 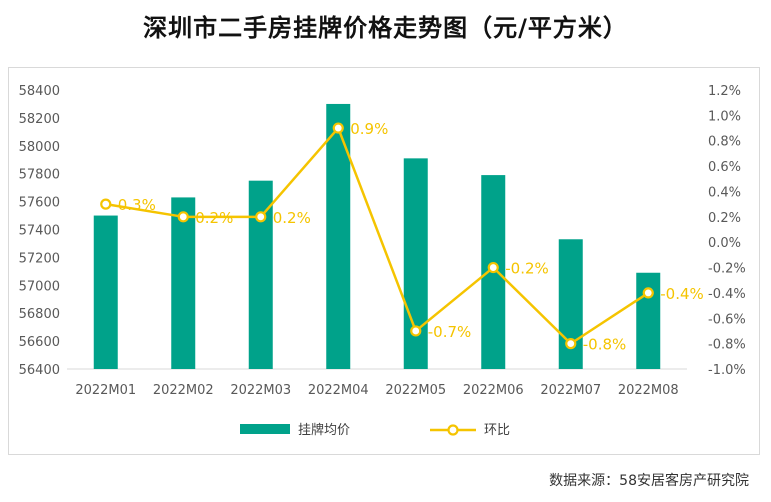 What do you see at coordinates (727, 269) in the screenshot?
I see `y-right-tick-label: -0.2%` at bounding box center [727, 269].